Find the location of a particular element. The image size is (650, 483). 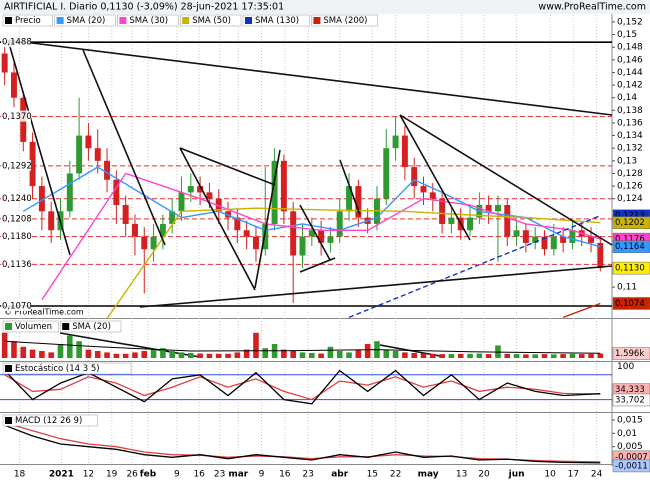

x-tick-label: 2021 is located at coordinates (61, 475).